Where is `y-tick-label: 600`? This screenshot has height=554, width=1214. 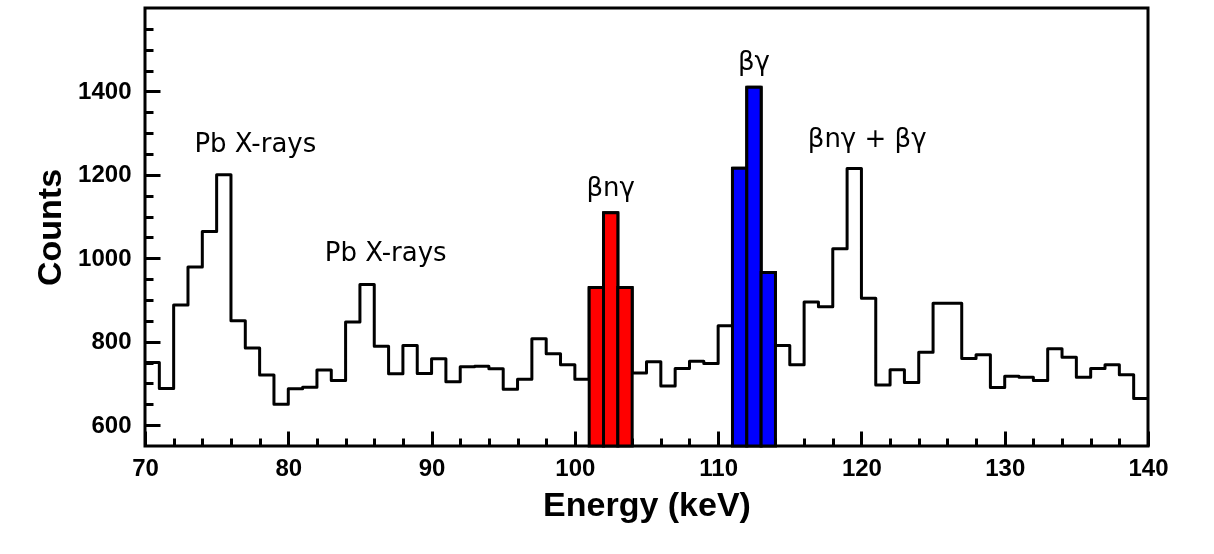
y-tick-label: 600 is located at coordinates (111, 424).